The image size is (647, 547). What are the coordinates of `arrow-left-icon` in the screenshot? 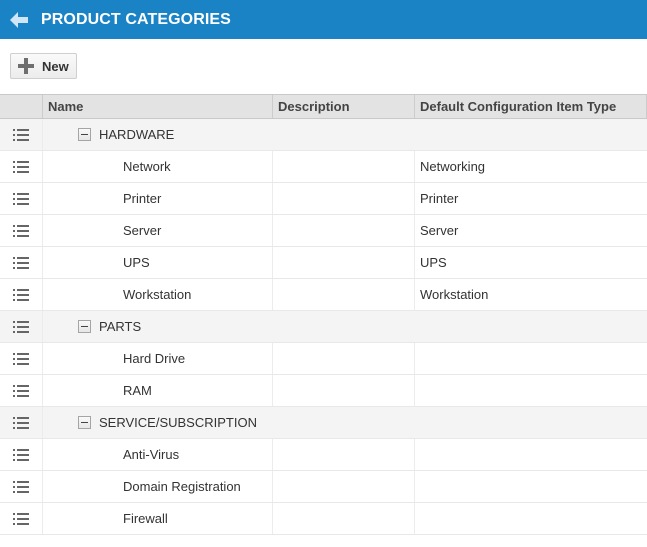 It's located at (19, 20).